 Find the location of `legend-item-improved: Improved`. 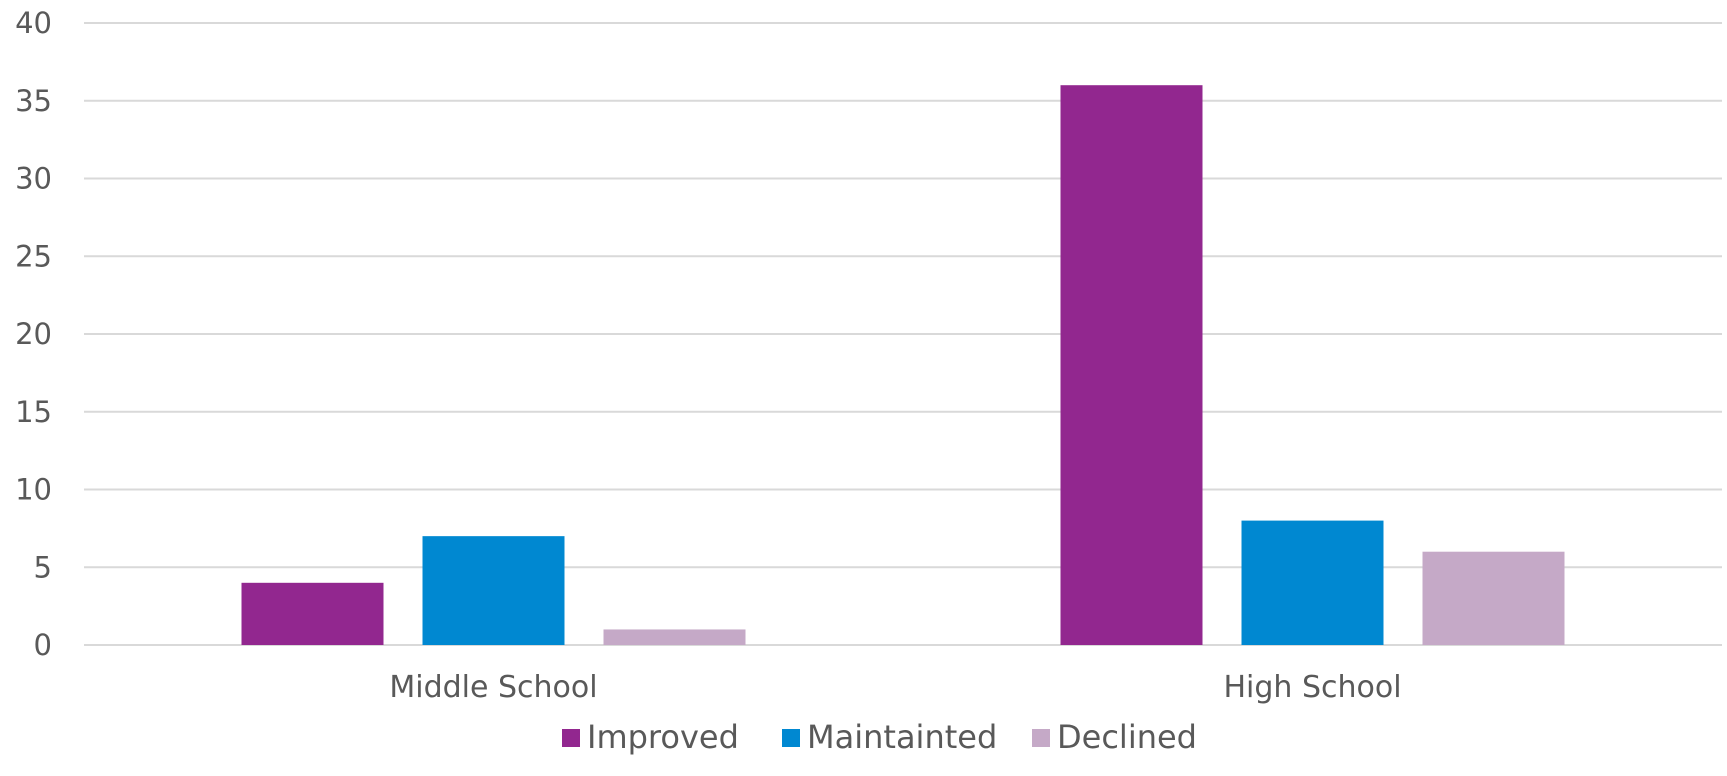

legend-item-improved: Improved is located at coordinates (650, 737).